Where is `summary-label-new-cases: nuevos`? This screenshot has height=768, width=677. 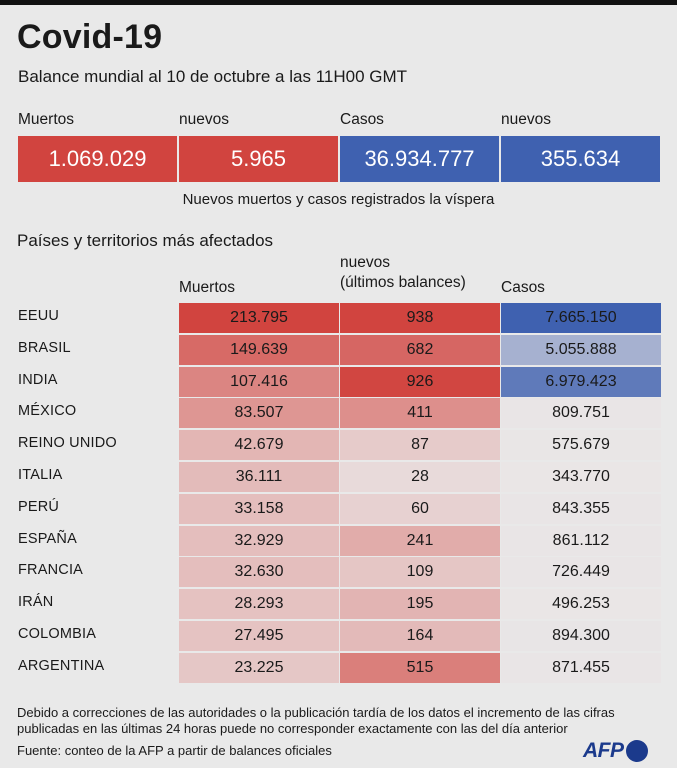 summary-label-new-cases: nuevos is located at coordinates (526, 119).